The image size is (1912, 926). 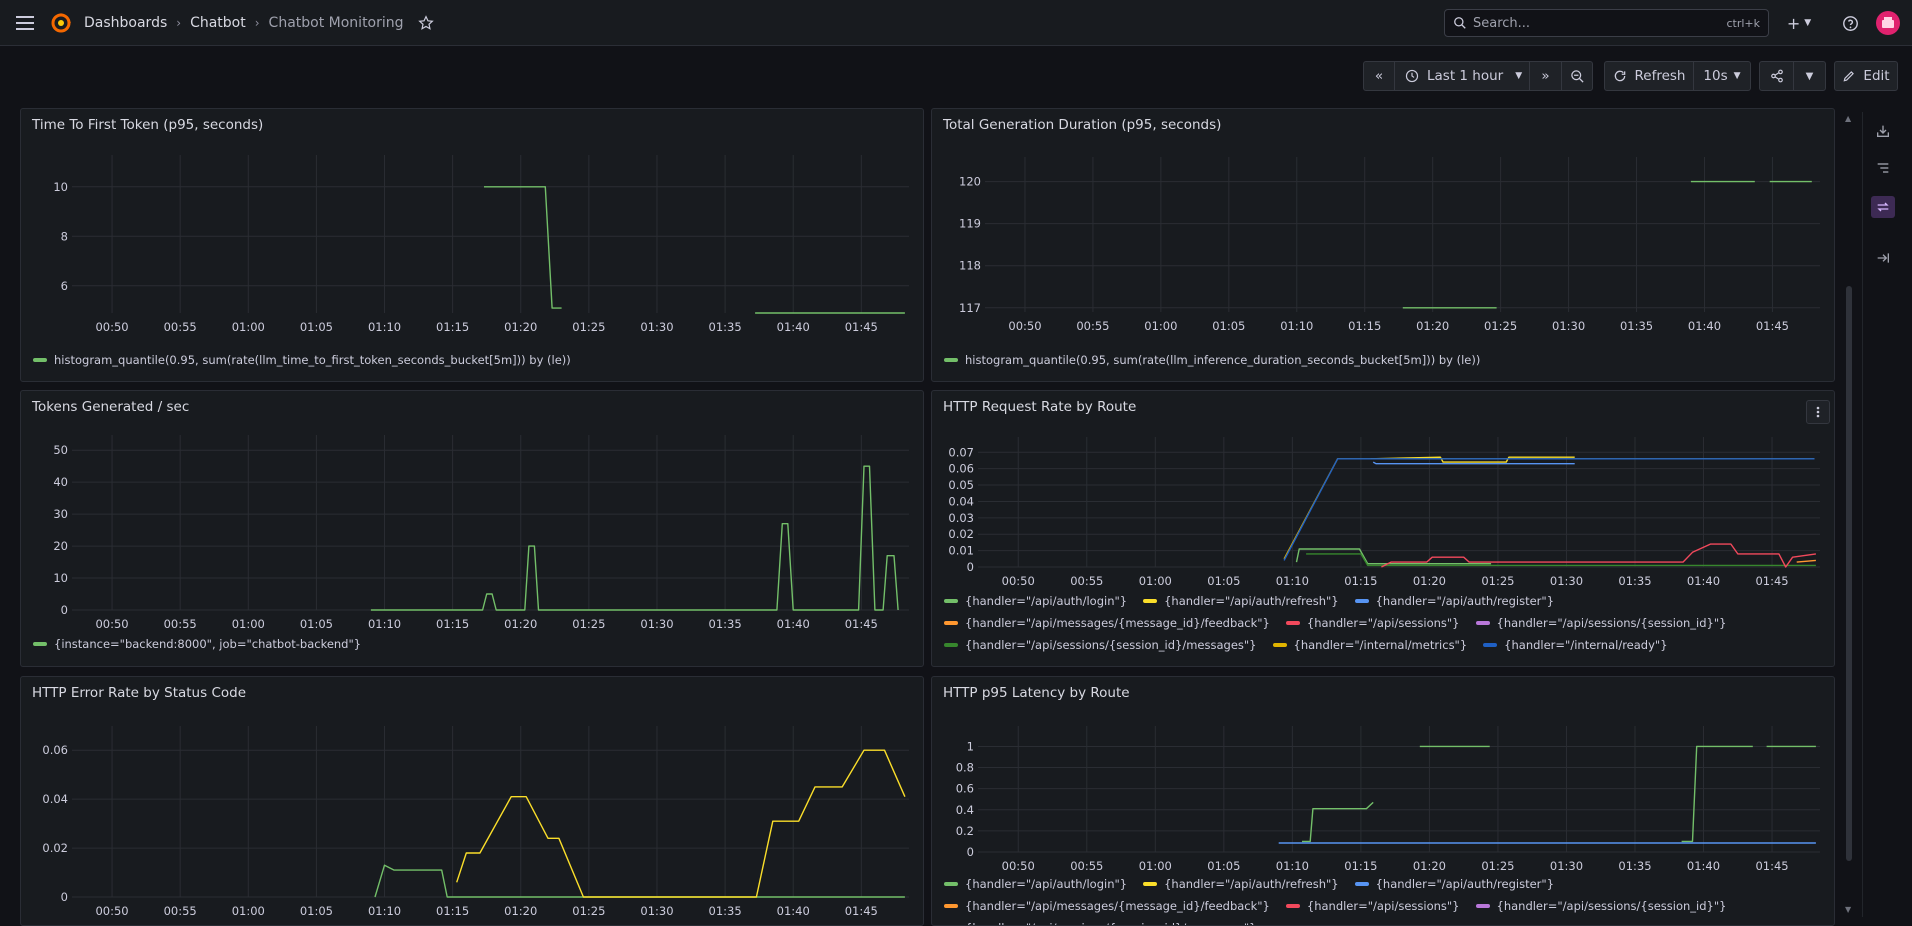 I want to click on help-icon, so click(x=1850, y=23).